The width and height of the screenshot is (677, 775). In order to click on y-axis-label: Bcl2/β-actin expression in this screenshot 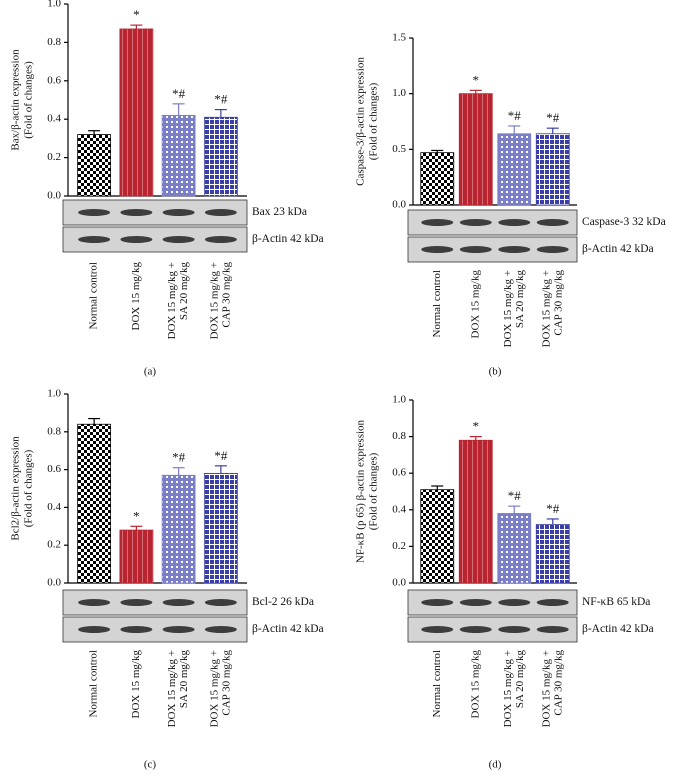, I will do `click(16, 488)`.